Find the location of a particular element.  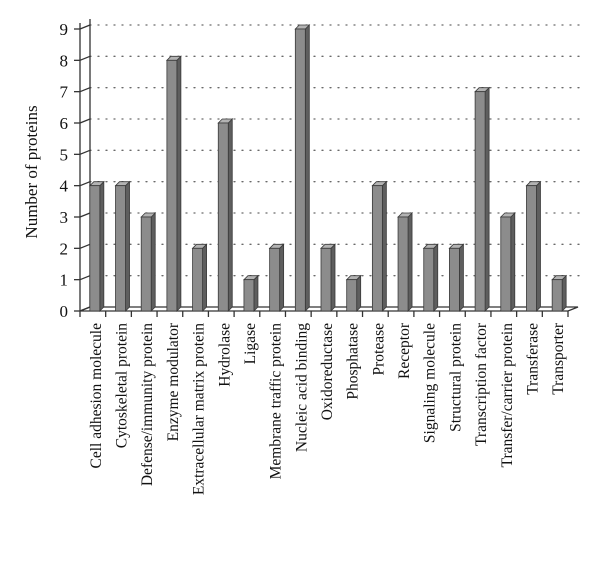

x-tick-label-12: Receptor is located at coordinates (404, 350).